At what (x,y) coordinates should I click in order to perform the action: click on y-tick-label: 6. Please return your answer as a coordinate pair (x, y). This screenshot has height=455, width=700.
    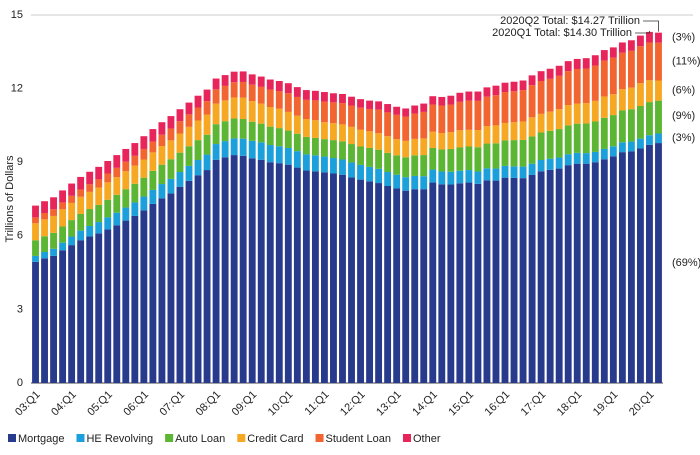
    Looking at the image, I should click on (20, 236).